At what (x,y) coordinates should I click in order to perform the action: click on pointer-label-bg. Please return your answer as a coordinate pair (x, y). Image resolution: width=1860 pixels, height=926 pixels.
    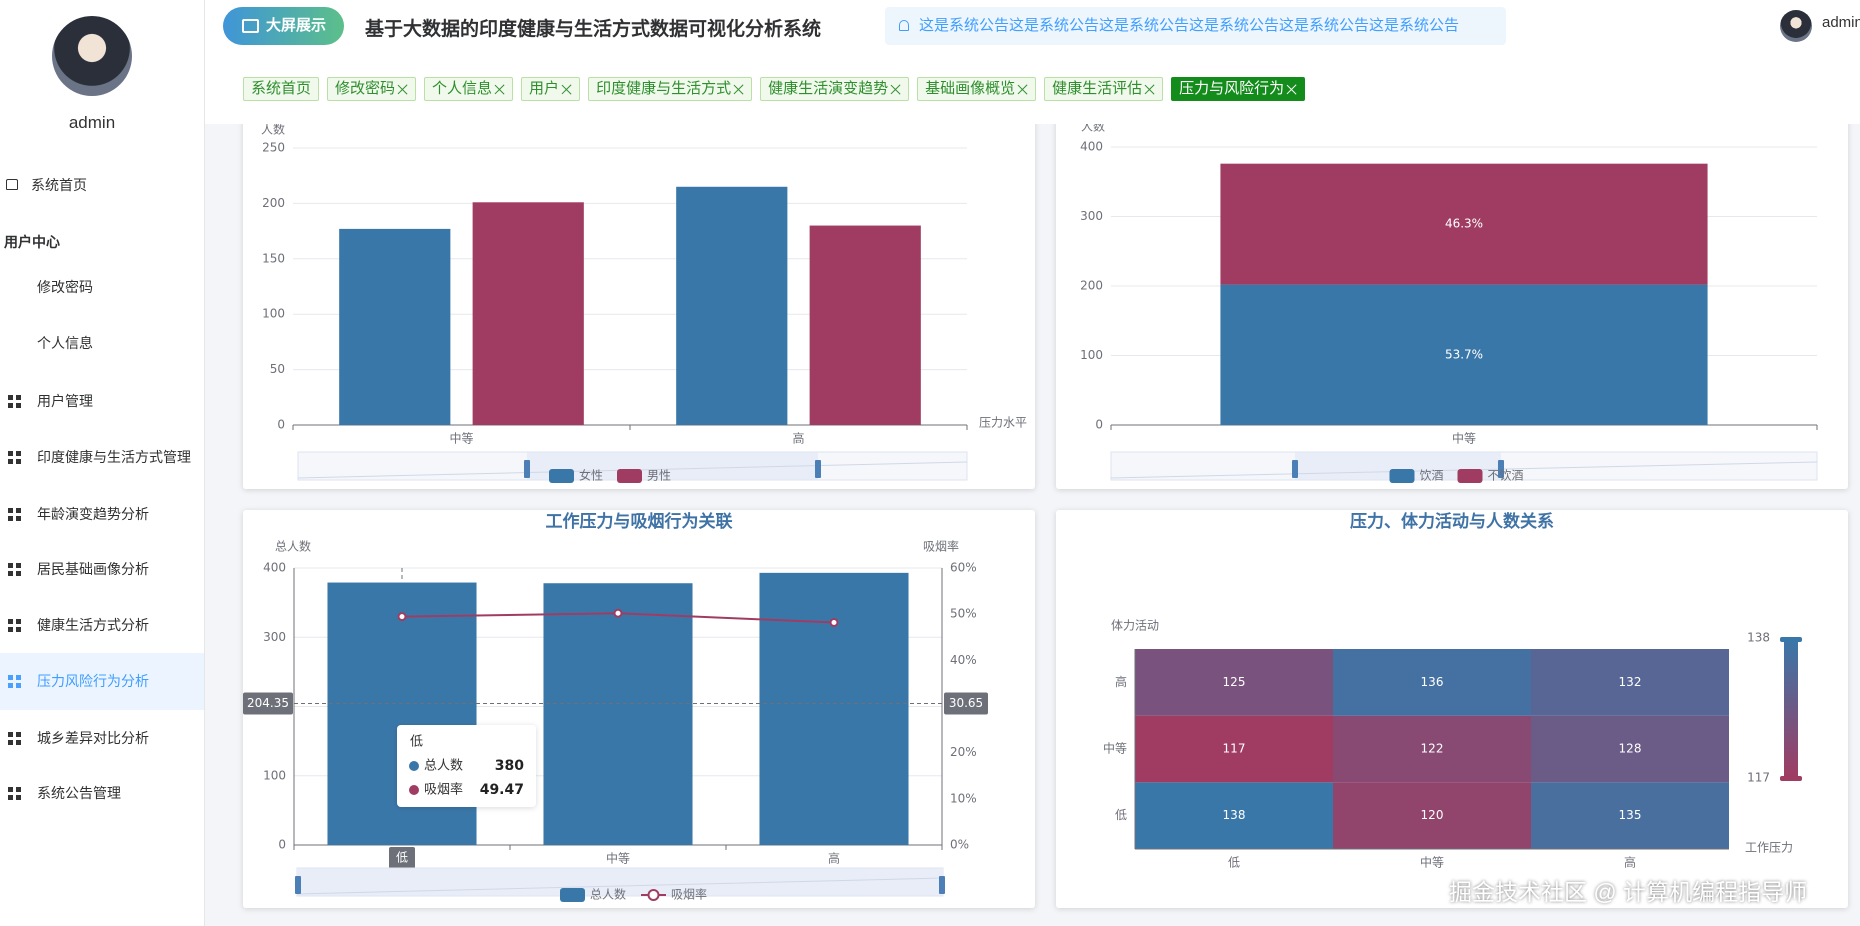
    Looking at the image, I should click on (268, 703).